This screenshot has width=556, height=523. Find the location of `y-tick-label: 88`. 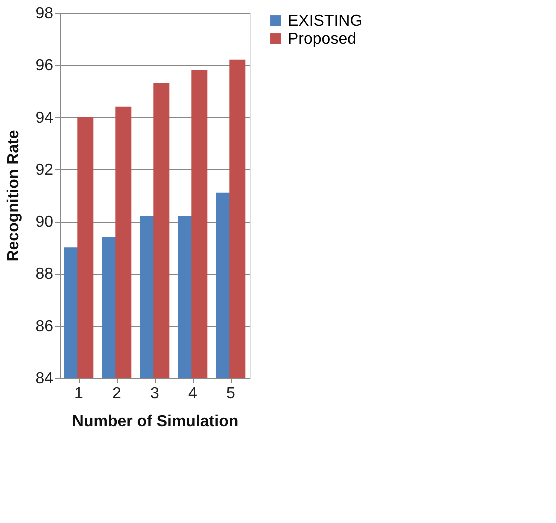

y-tick-label: 88 is located at coordinates (45, 275).